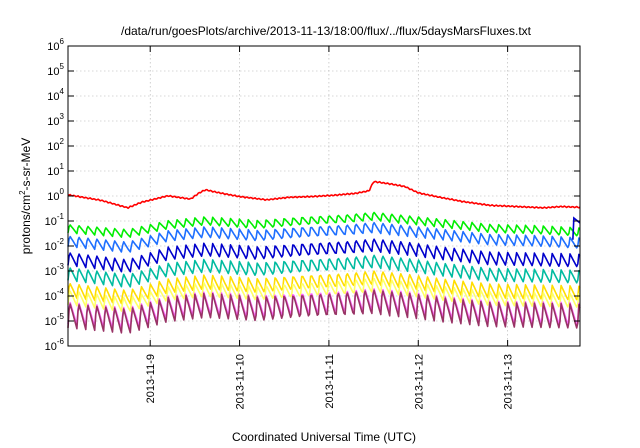  Describe the element at coordinates (61, 241) in the screenshot. I see `y-tick-exponent: -2` at that location.